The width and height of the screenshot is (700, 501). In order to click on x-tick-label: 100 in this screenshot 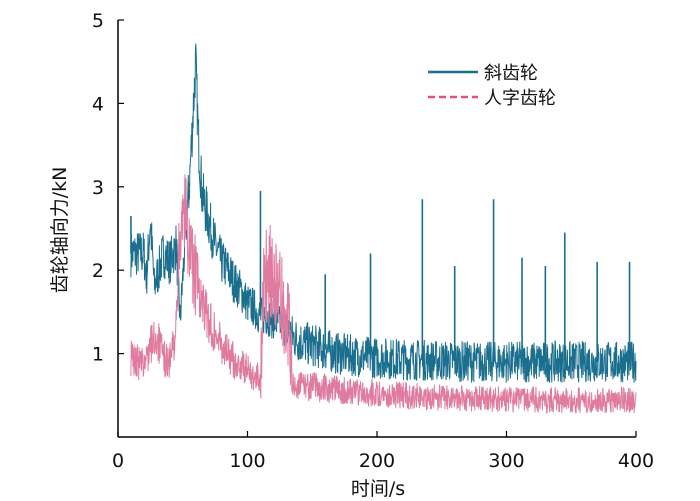, I will do `click(247, 461)`.